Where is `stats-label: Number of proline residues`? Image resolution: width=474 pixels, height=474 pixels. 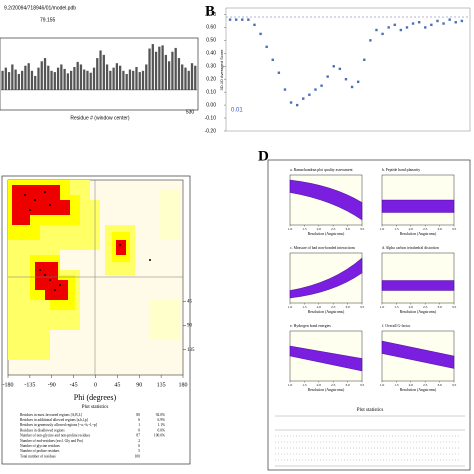 stats-label: Number of proline residues is located at coordinates (40, 451).